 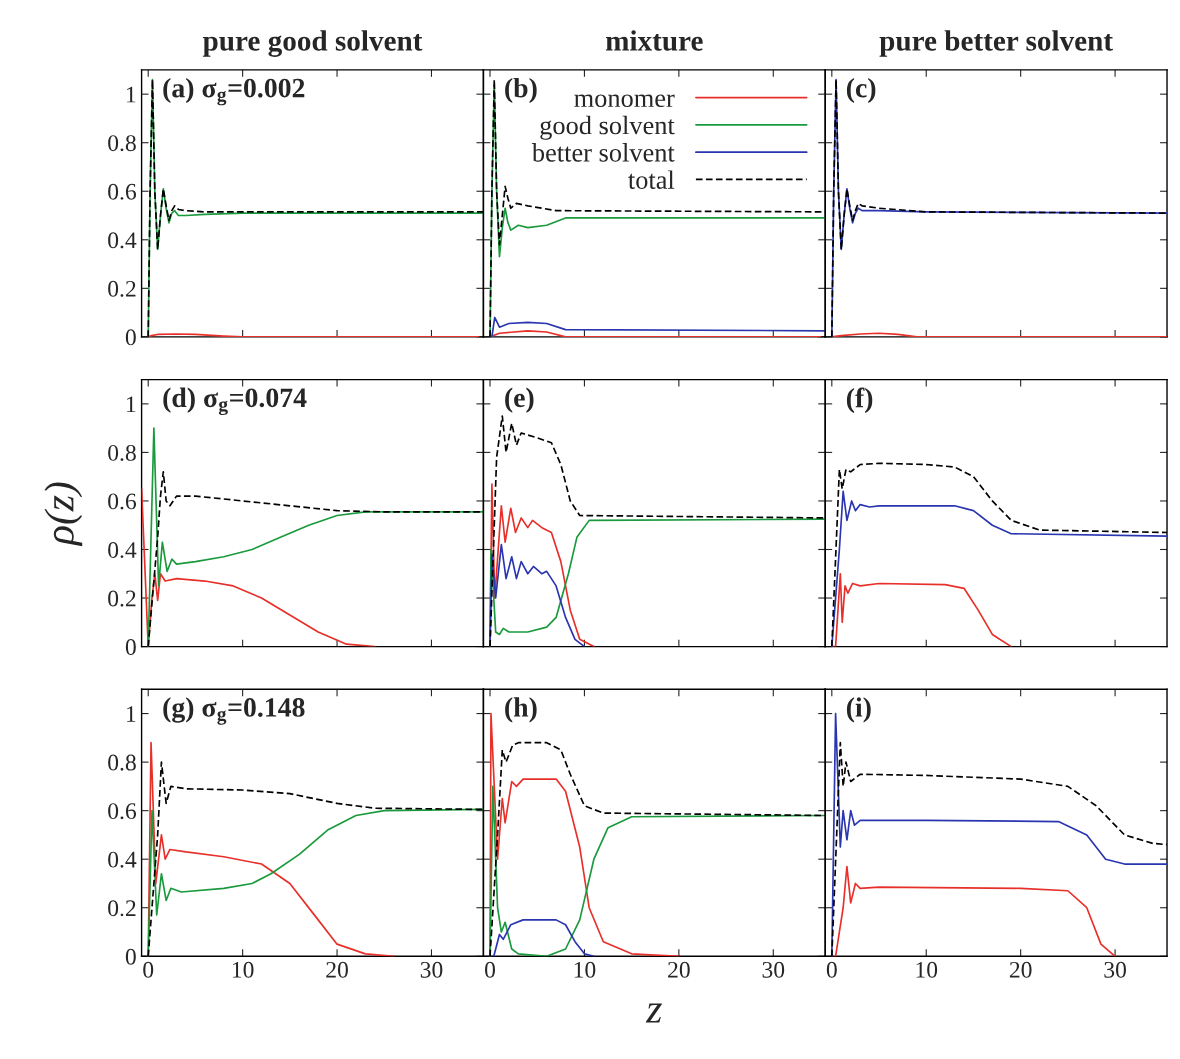 I want to click on legend-label: monomer, so click(x=624, y=101).